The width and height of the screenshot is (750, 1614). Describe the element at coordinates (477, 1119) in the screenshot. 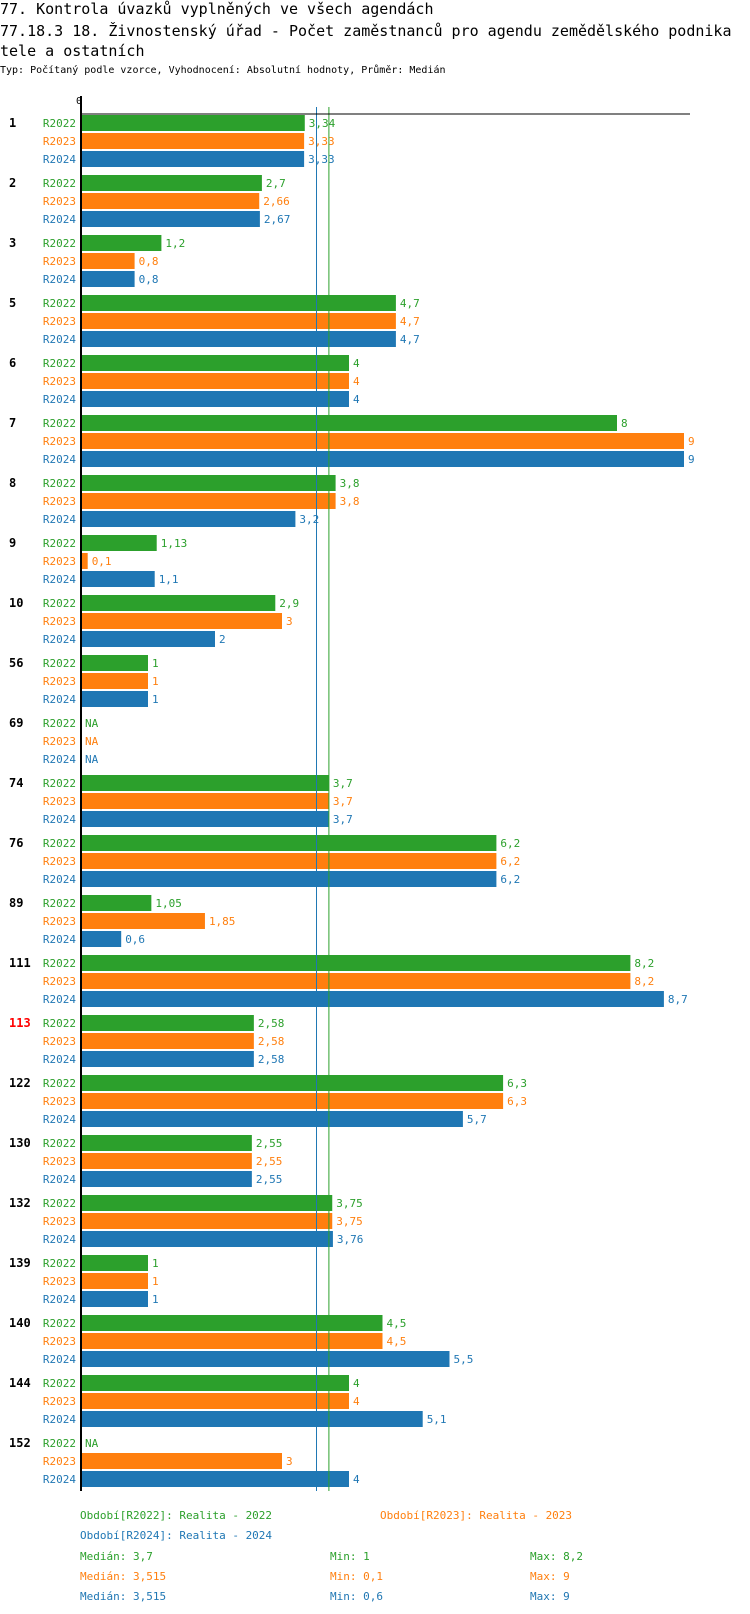

I see `data-label: 5,7` at that location.